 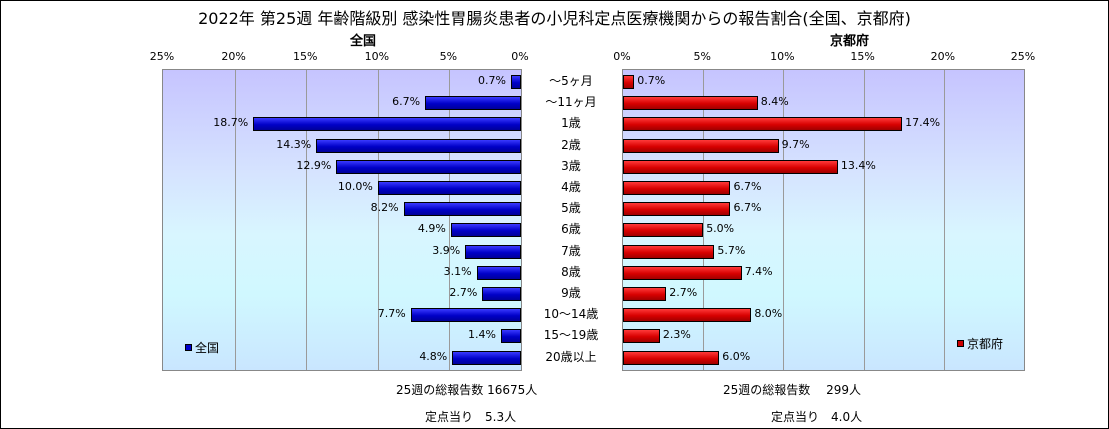 I want to click on panel-label-national: 全国, so click(x=363, y=41).